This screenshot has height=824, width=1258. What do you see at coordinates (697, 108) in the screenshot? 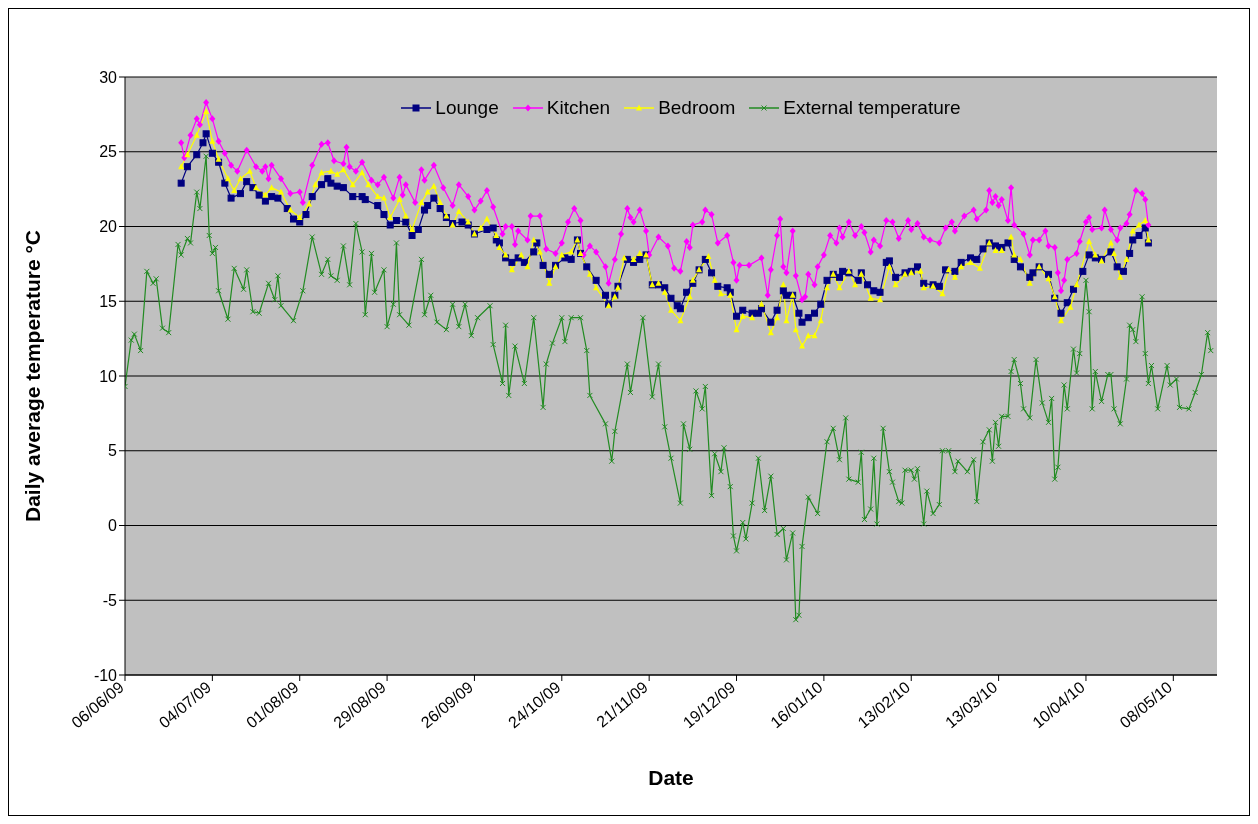
I see `legend-label: Bedroom` at bounding box center [697, 108].